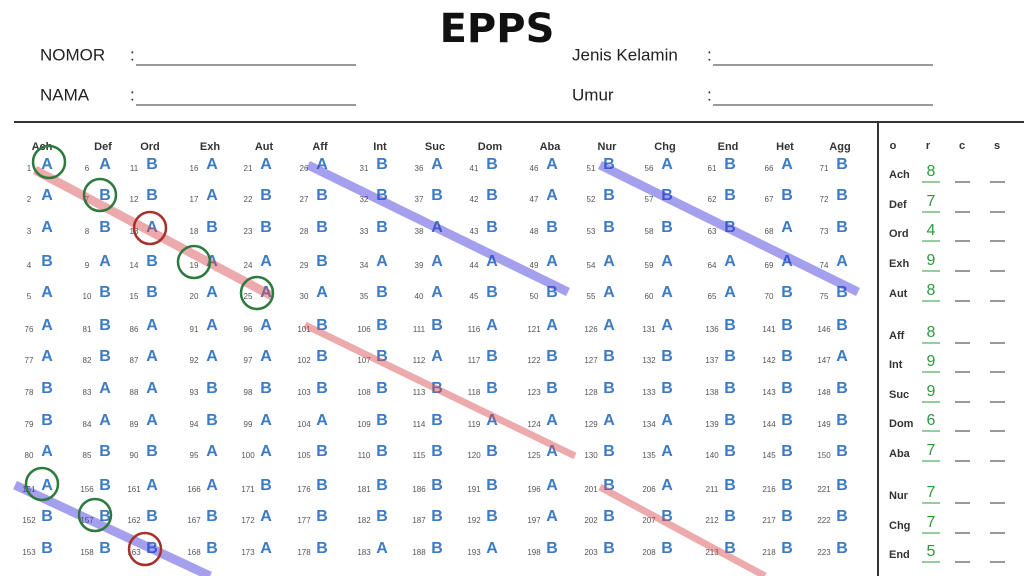 The width and height of the screenshot is (1024, 576). I want to click on item-number: 143, so click(769, 392).